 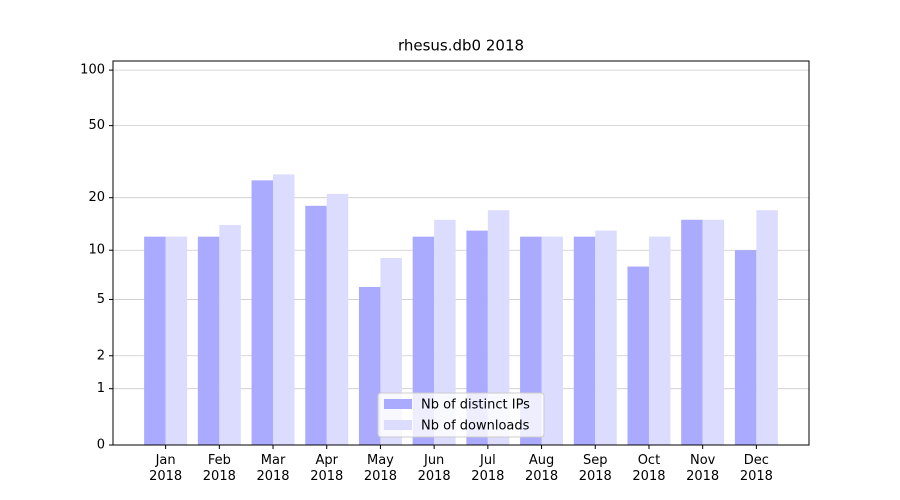 I want to click on legend-label: Nb of downloads, so click(x=475, y=426).